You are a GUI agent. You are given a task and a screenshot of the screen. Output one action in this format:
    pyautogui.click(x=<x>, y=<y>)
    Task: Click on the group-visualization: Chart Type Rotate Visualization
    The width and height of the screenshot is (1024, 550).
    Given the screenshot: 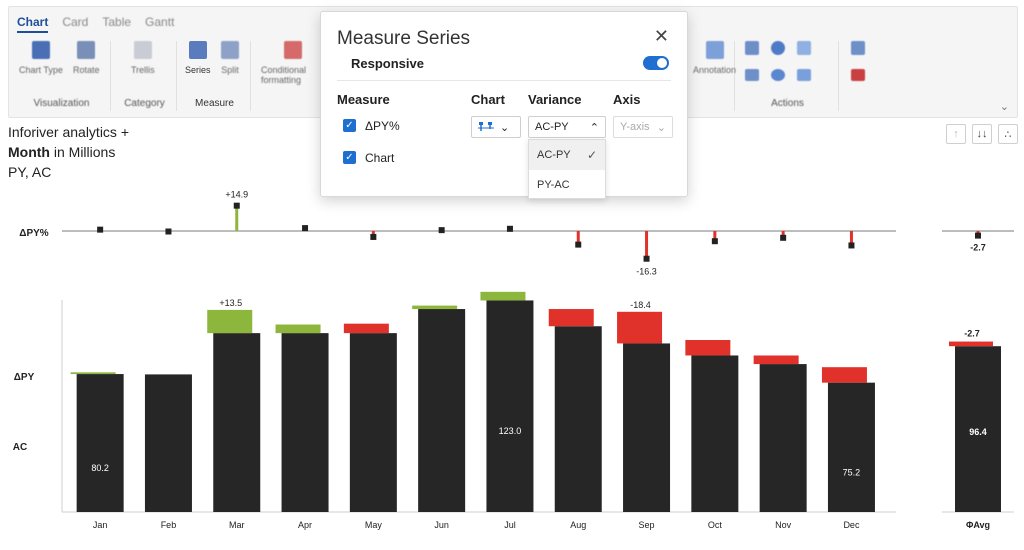 What is the action you would take?
    pyautogui.click(x=62, y=76)
    